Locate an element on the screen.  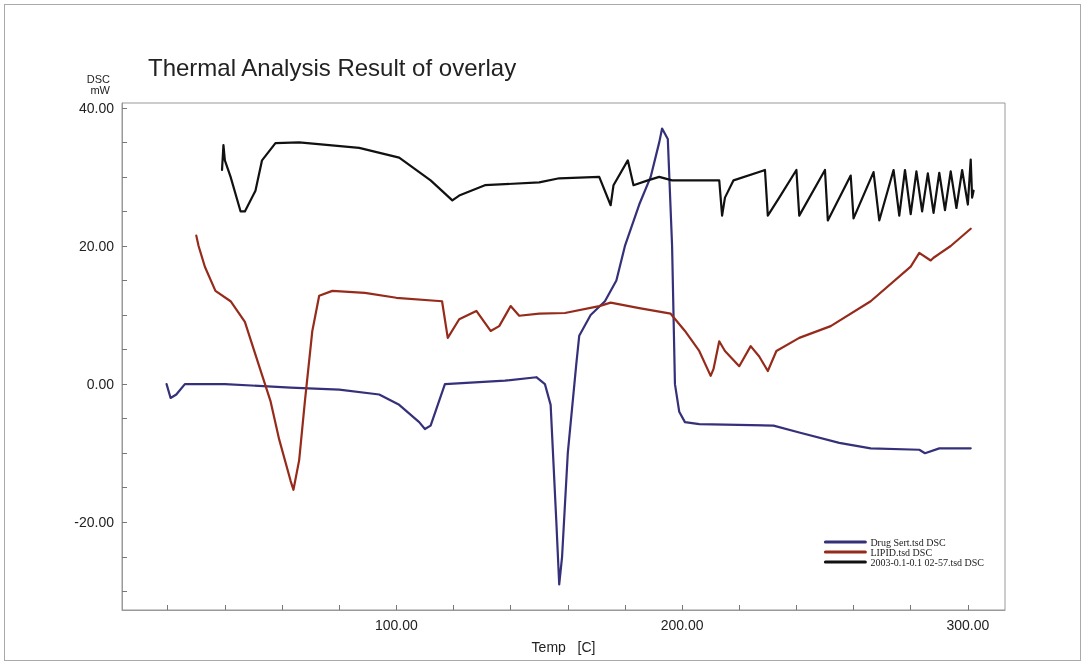
line-series is located at coordinates (597, 181).